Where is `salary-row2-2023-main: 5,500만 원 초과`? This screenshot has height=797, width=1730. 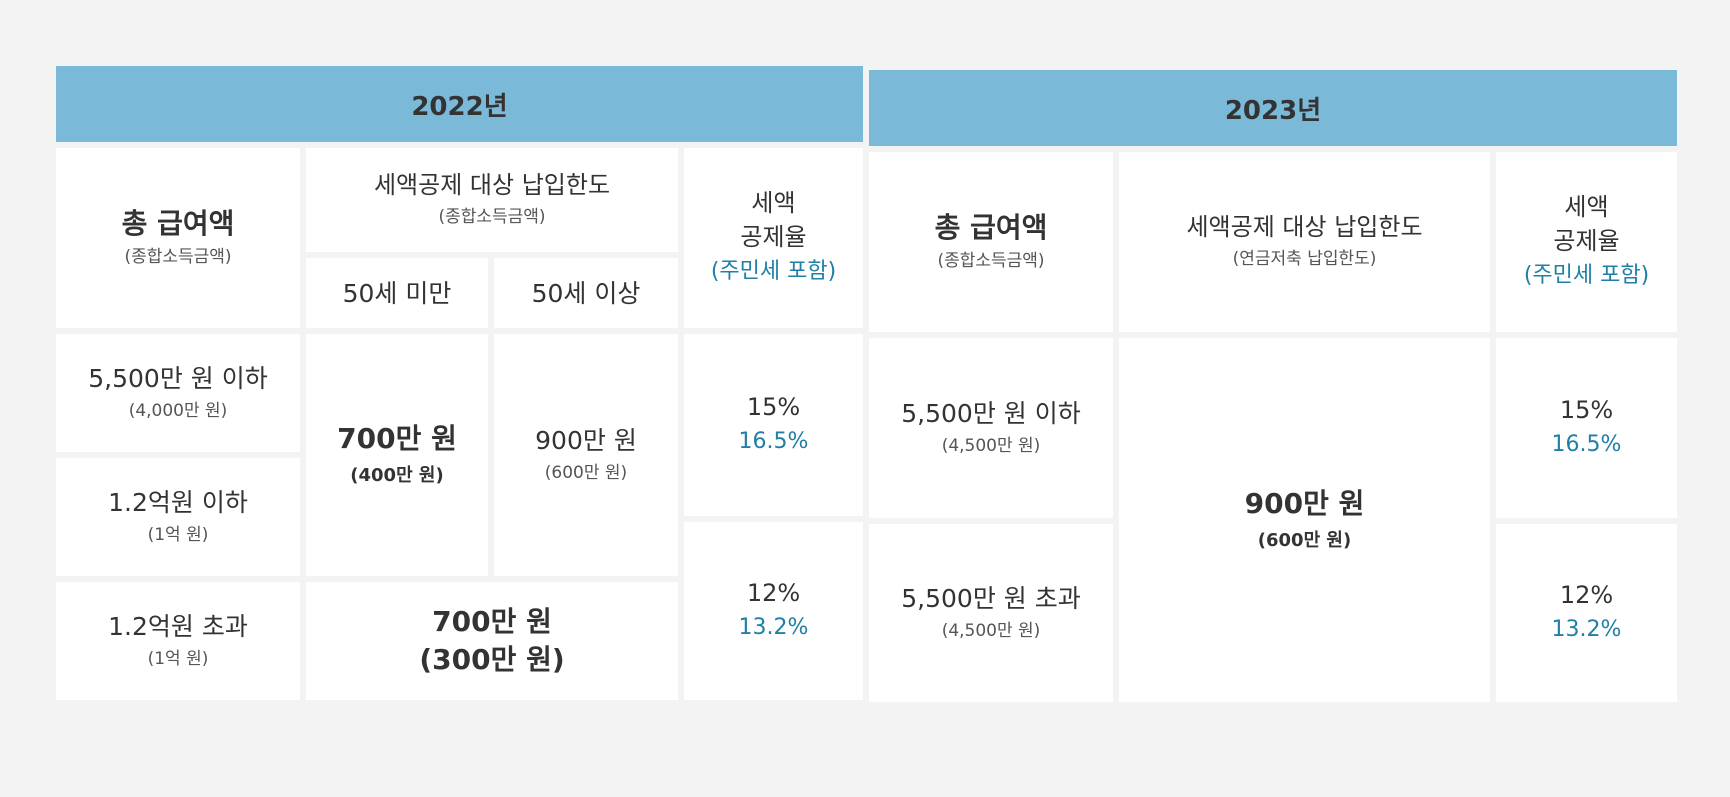
salary-row2-2023-main: 5,500만 원 초과 is located at coordinates (991, 598).